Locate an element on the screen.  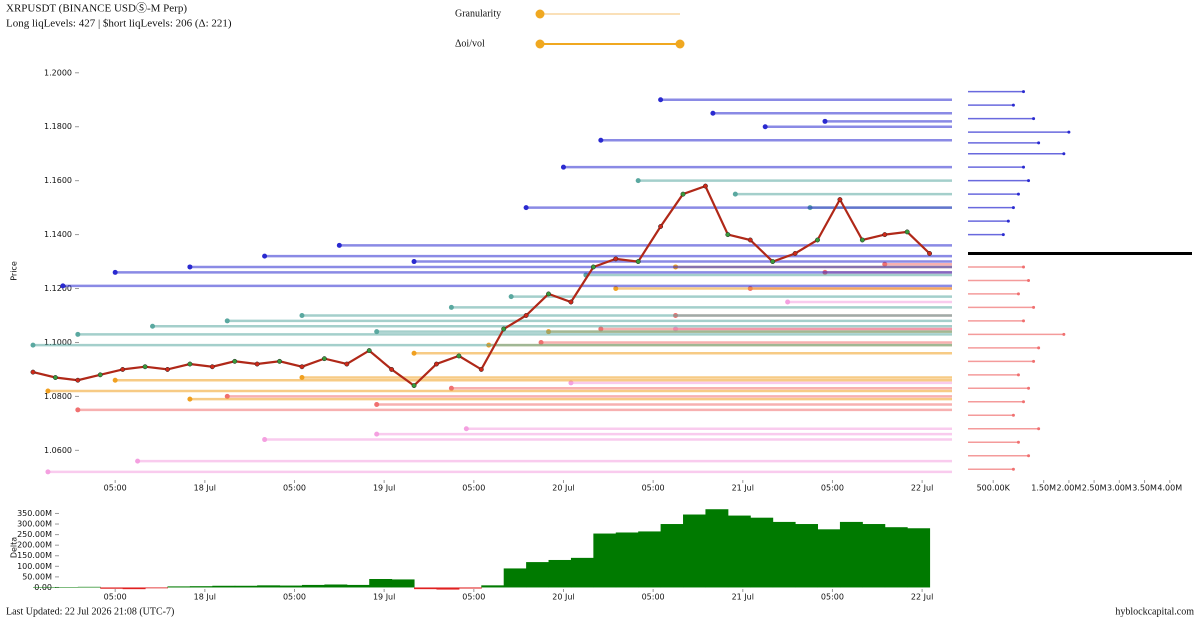
y-tick-label: 100.00M is located at coordinates (34, 566).